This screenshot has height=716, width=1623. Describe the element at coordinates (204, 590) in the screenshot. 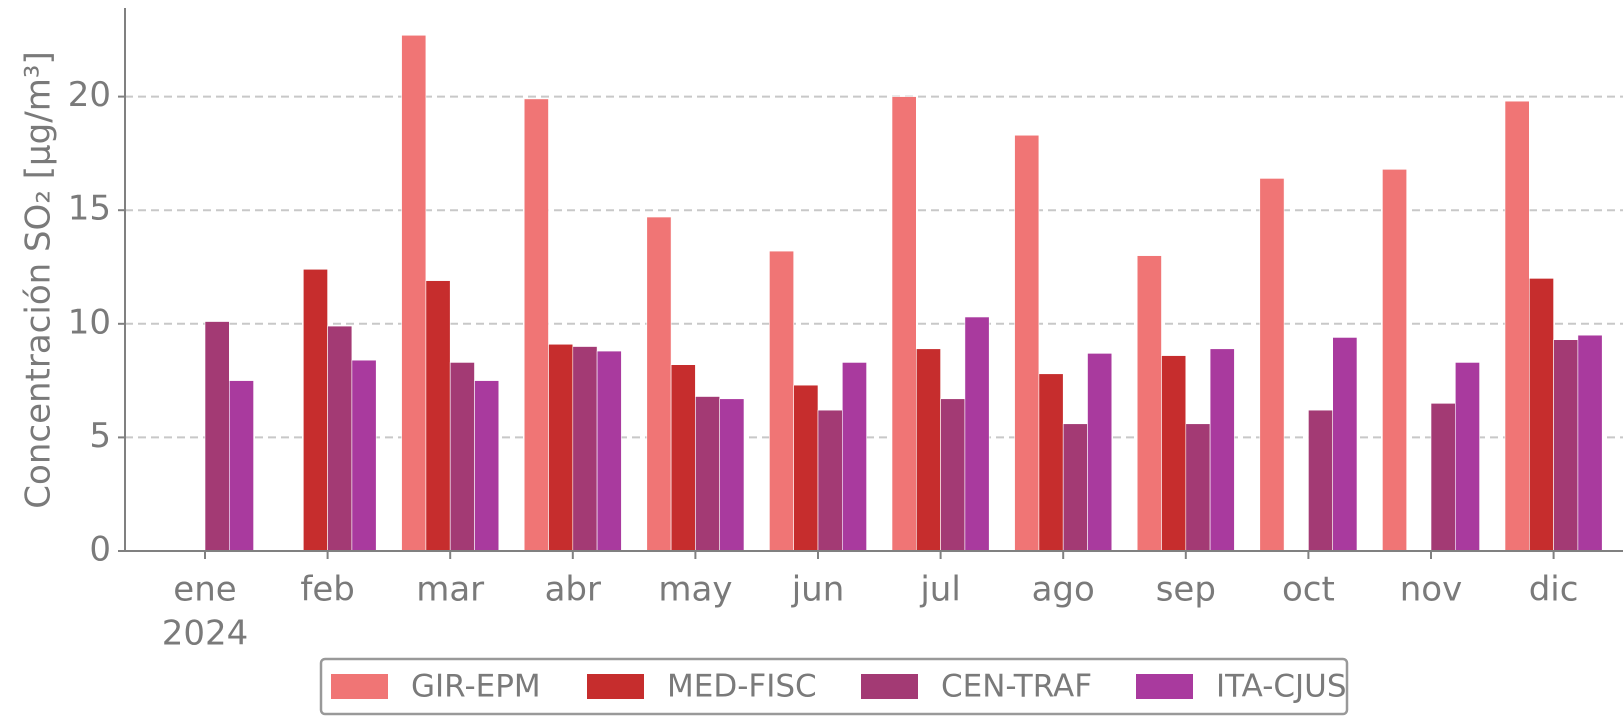

I see `x-tick-label: ene` at that location.